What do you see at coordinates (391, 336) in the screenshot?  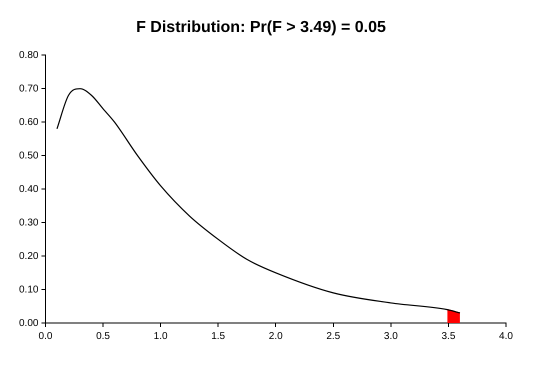 I see `x-tick-label: 3.0` at bounding box center [391, 336].